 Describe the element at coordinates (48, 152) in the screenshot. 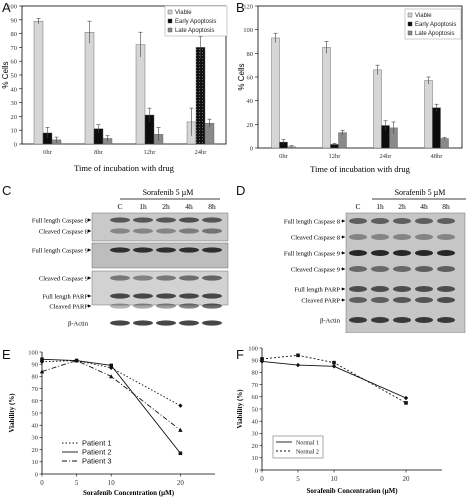

I see `x-tick-label: 0hr` at that location.